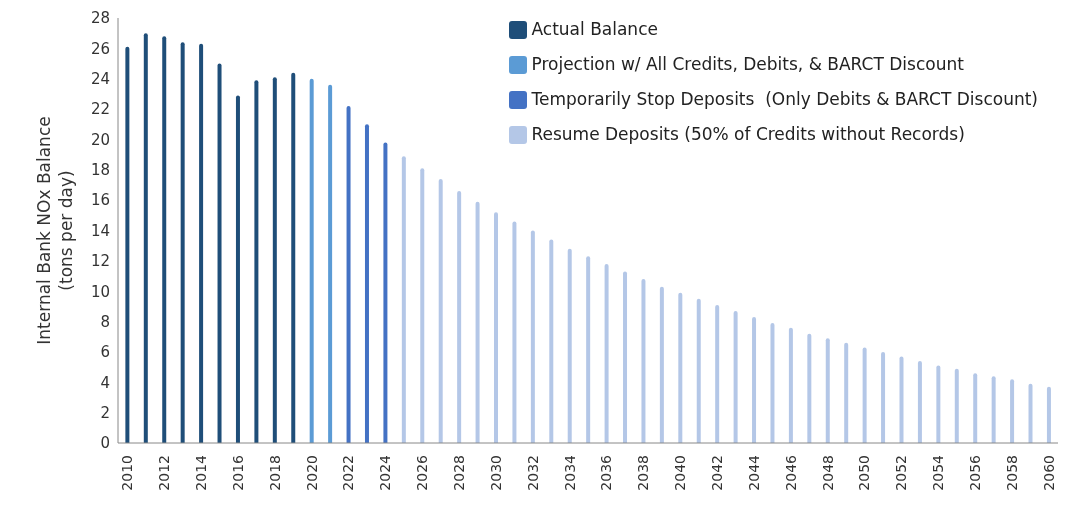  I want to click on x-tick-label: 2022, so click(348, 473).